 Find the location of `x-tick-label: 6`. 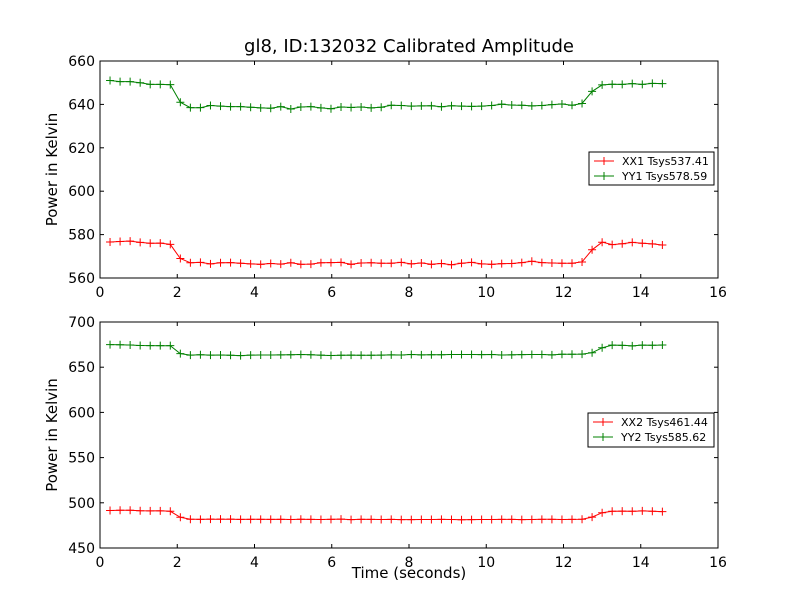

x-tick-label: 6 is located at coordinates (331, 293).